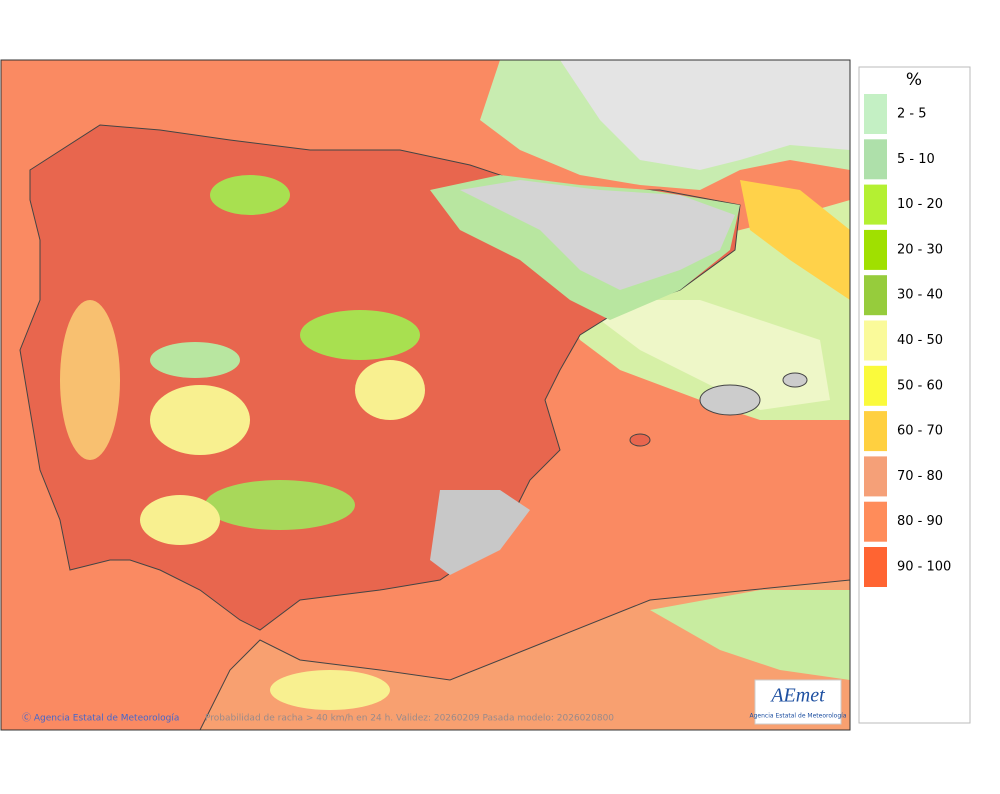  What do you see at coordinates (750, 635) in the screenshot?
I see `africa-low` at bounding box center [750, 635].